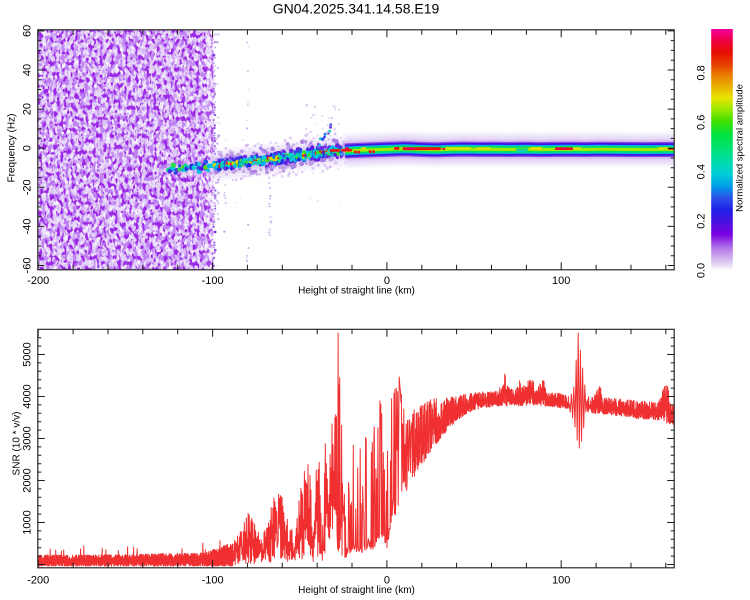 This screenshot has height=600, width=750. I want to click on svg-text: -60, so click(28, 266).